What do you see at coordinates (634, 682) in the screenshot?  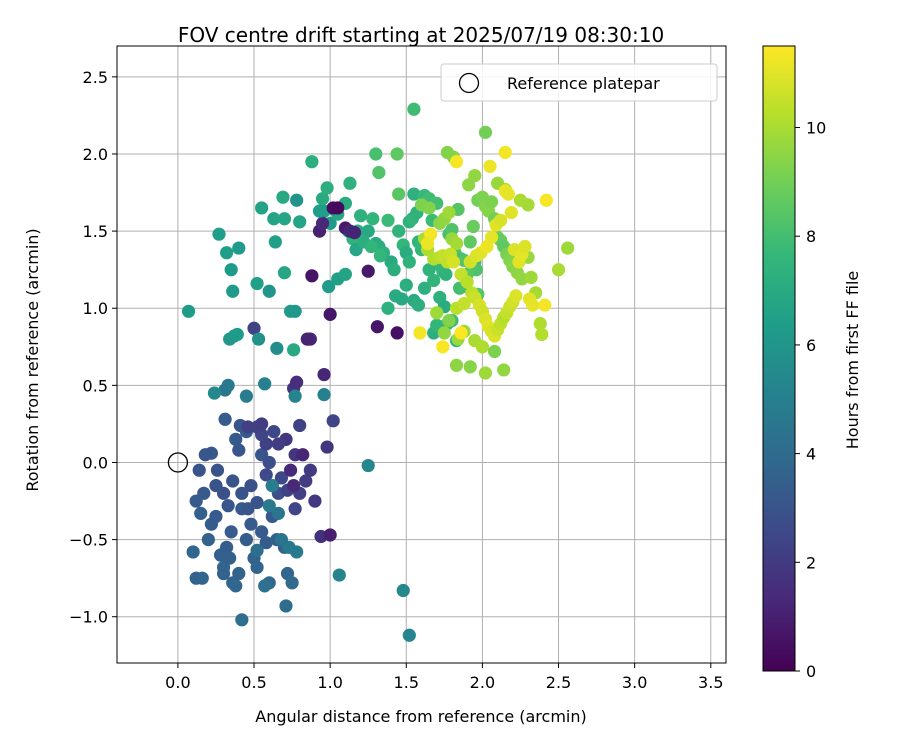 I see `x-tick-label: 3.0` at bounding box center [634, 682].